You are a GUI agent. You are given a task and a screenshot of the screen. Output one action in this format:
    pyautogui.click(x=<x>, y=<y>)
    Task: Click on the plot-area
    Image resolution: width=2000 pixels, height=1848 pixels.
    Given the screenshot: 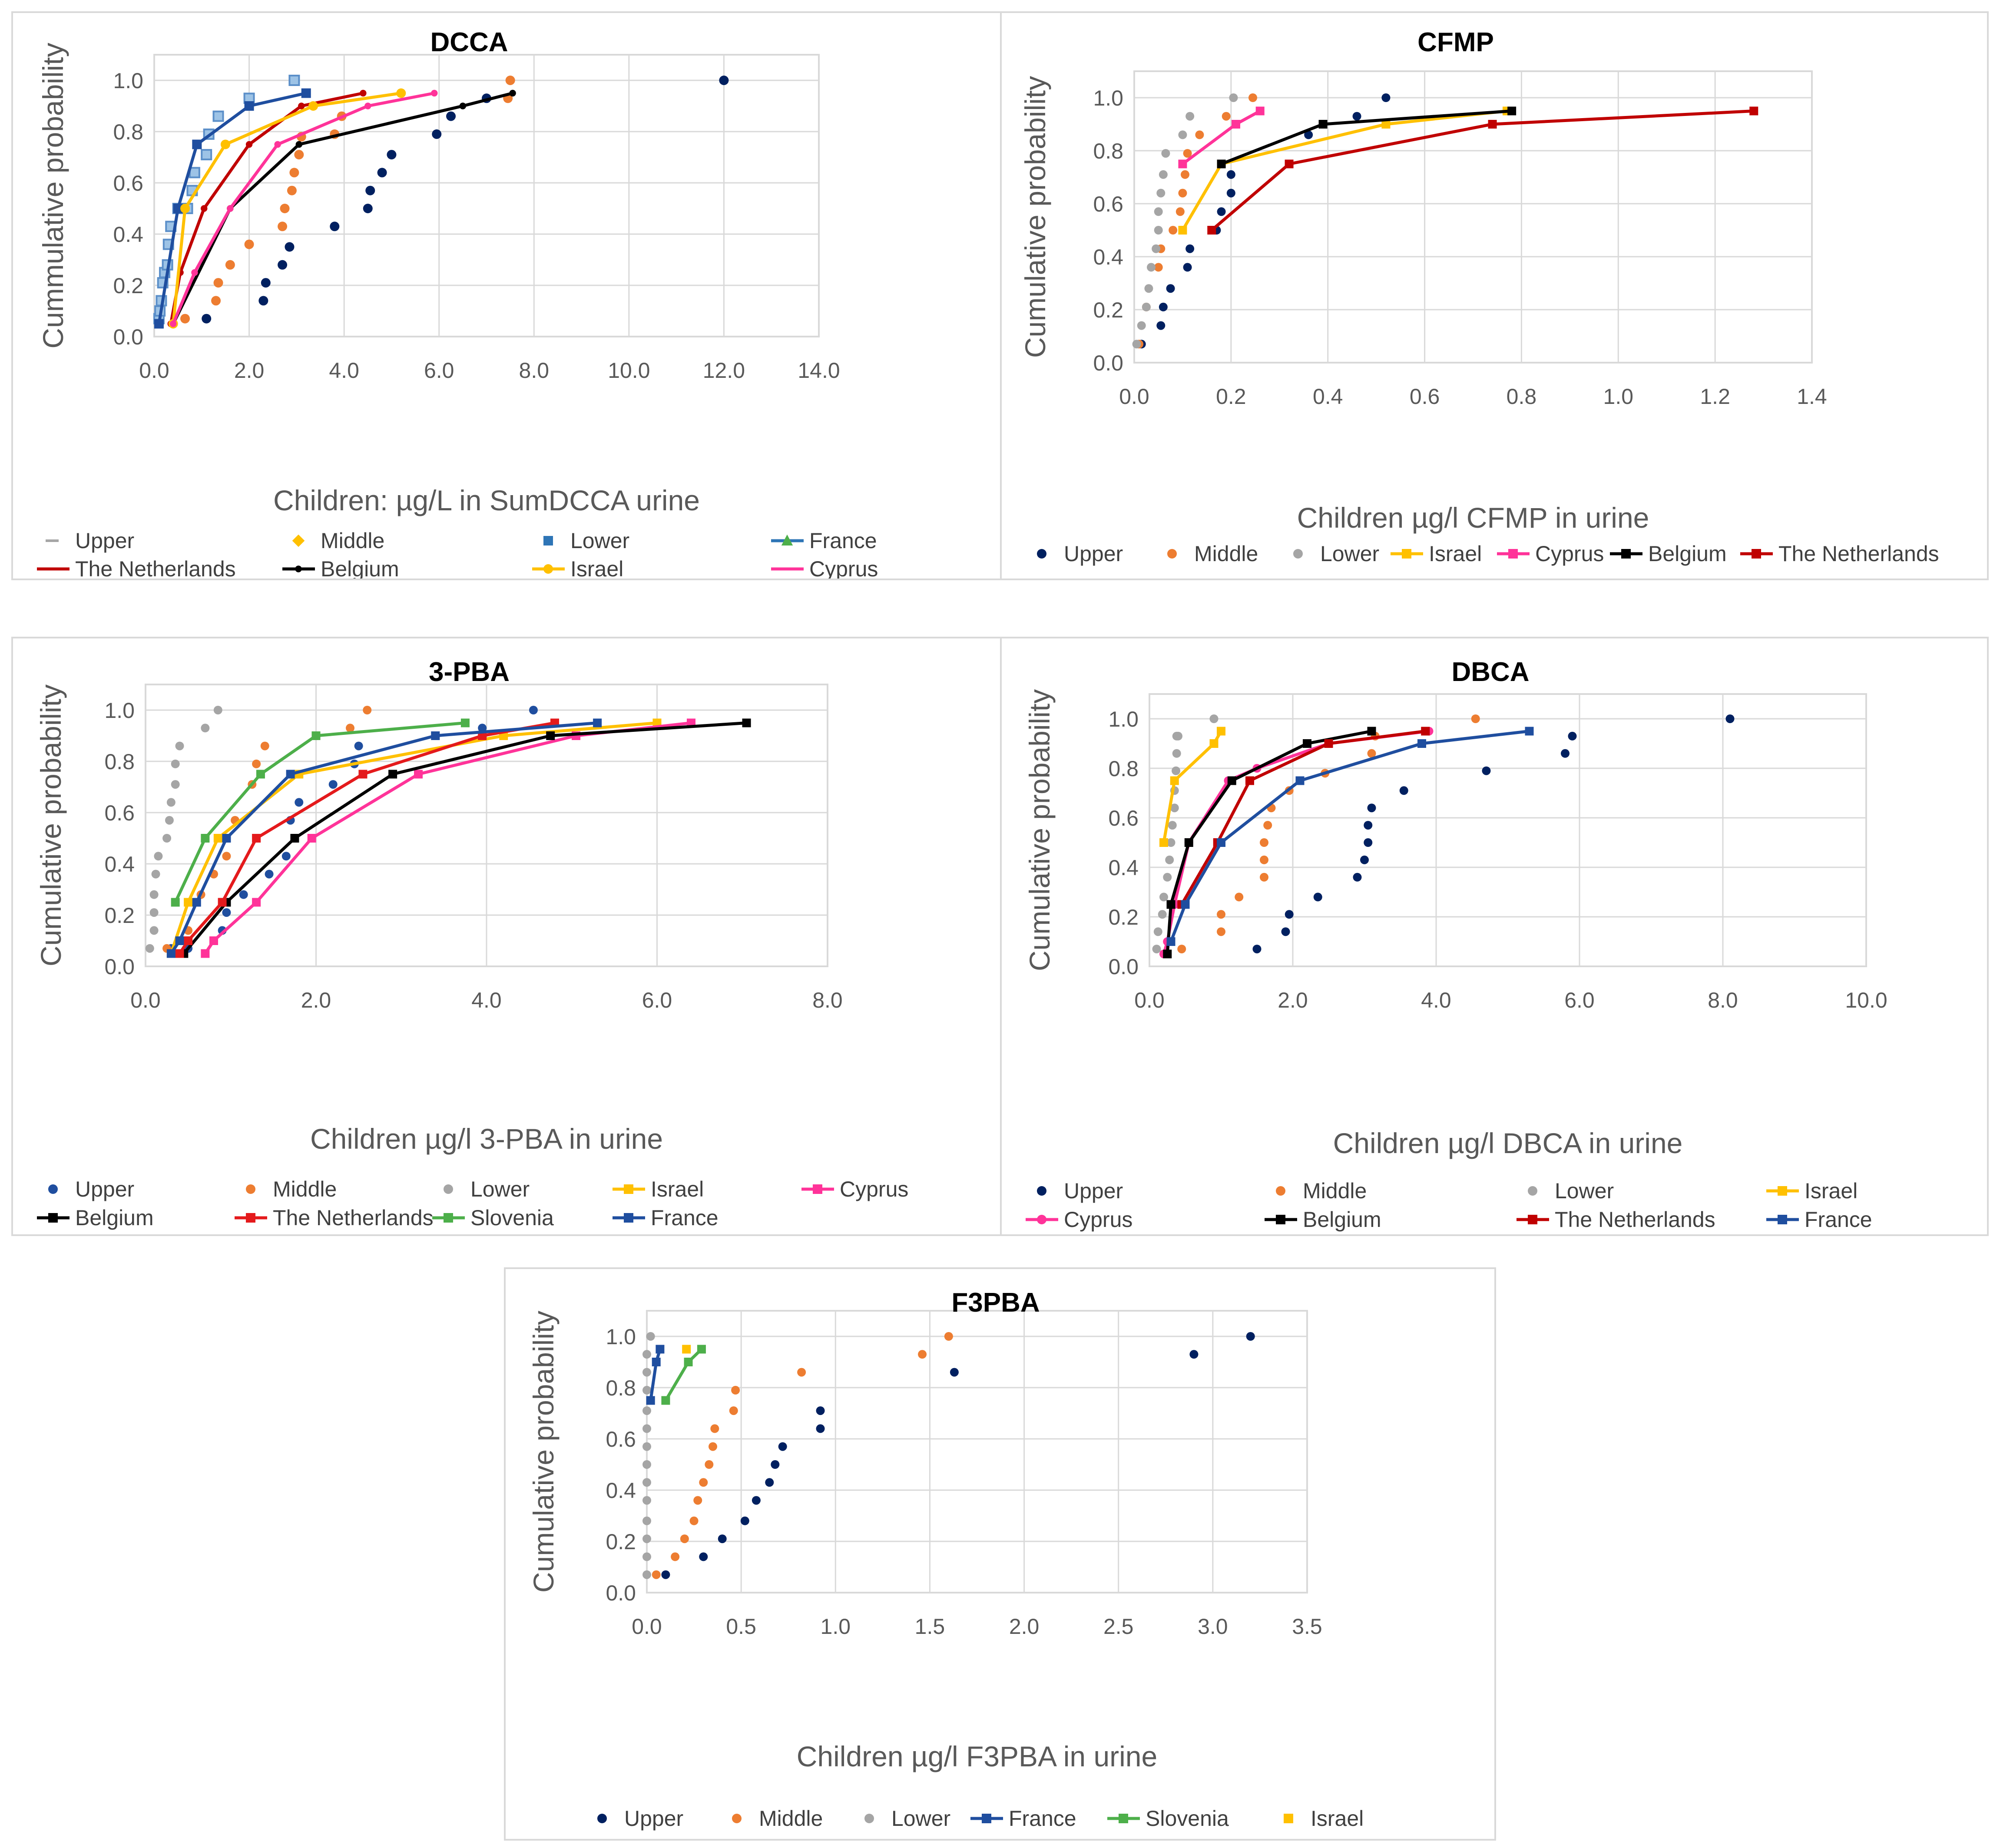 What is the action you would take?
    pyautogui.click(x=977, y=1451)
    